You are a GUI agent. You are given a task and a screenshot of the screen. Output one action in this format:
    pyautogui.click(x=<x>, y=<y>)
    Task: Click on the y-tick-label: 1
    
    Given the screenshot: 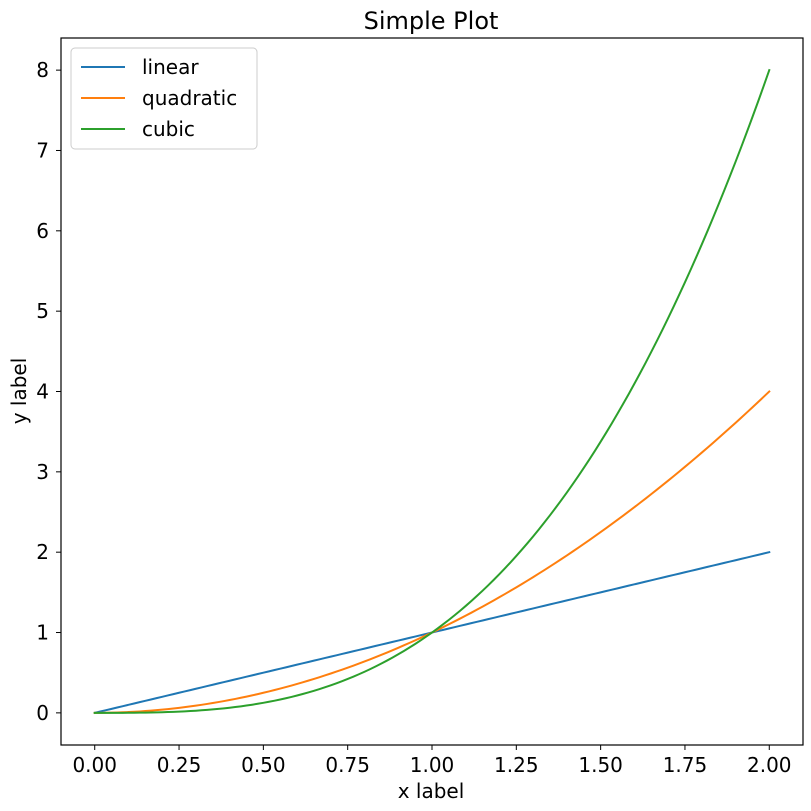 What is the action you would take?
    pyautogui.click(x=42, y=633)
    